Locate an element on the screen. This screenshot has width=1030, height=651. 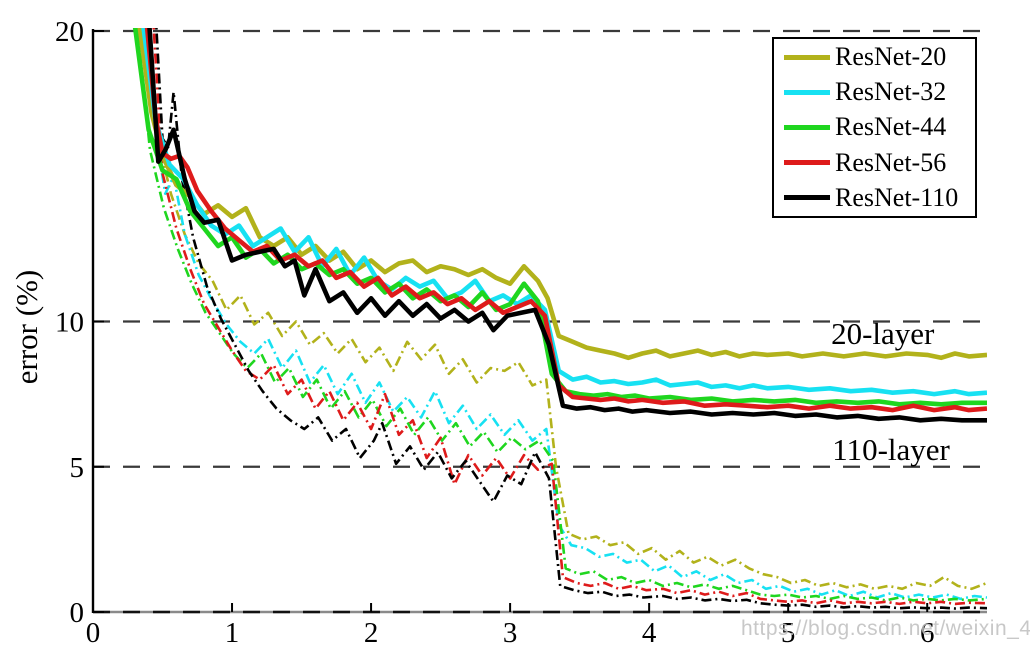
legend-item-resnet-32: ResNet-32 is located at coordinates (874, 92).